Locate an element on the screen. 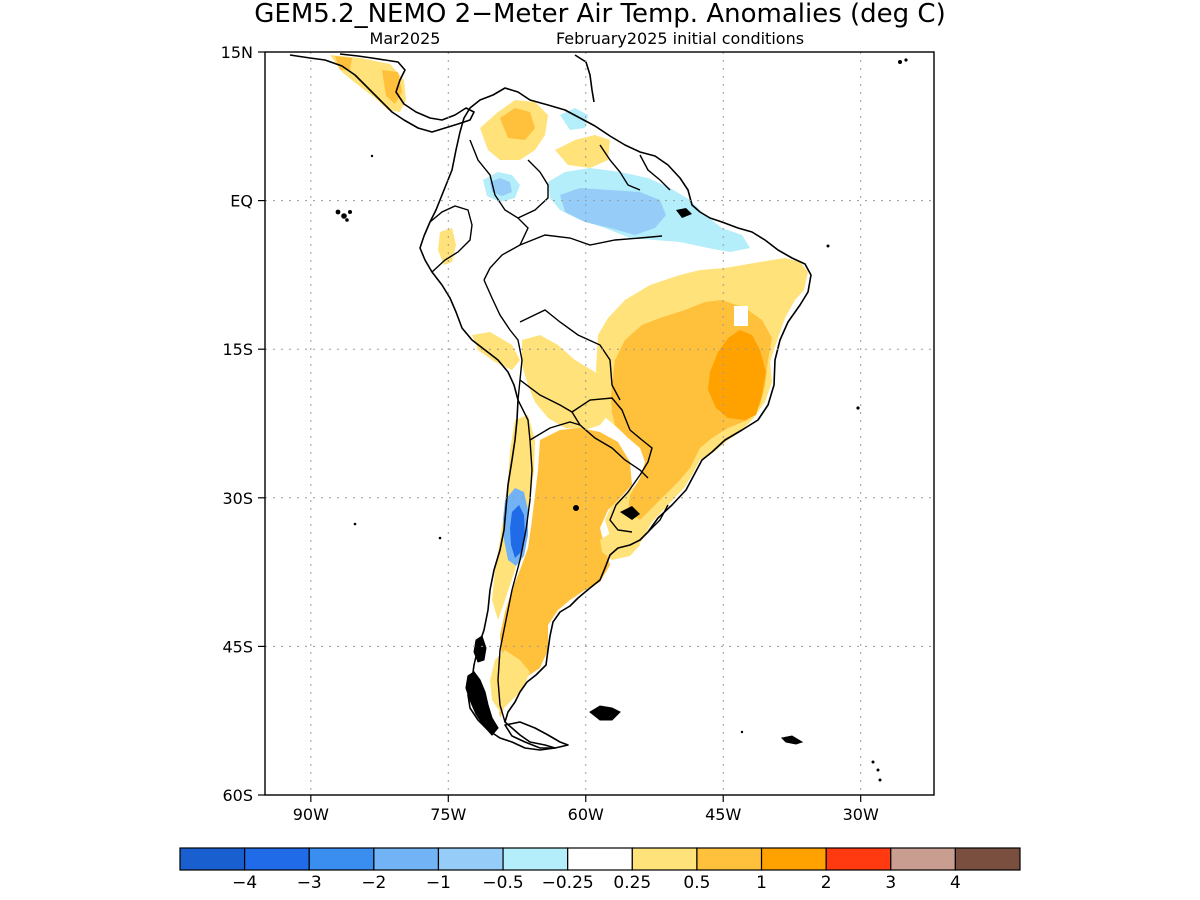 The image size is (1200, 900). anomaly-region-uruguay is located at coordinates (620, 545).